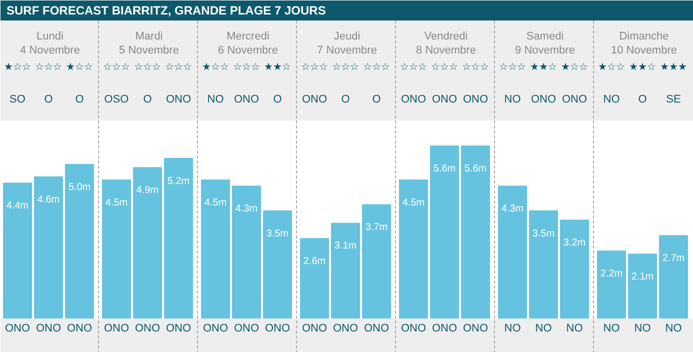  Describe the element at coordinates (644, 50) in the screenshot. I see `text: 10 Novembre` at that location.